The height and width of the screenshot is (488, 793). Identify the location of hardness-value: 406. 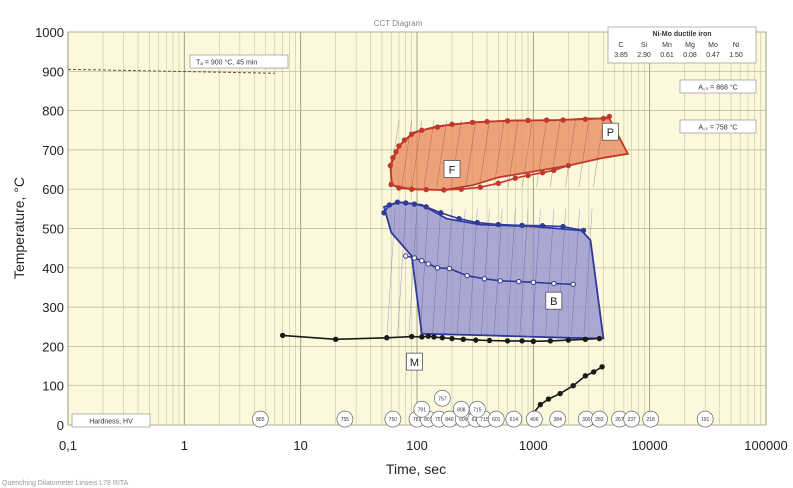
(534, 420).